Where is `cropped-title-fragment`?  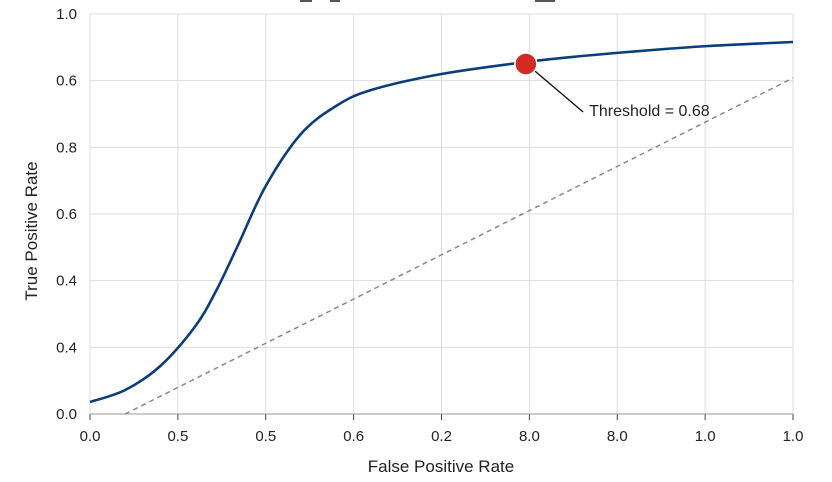 cropped-title-fragment is located at coordinates (427, 1).